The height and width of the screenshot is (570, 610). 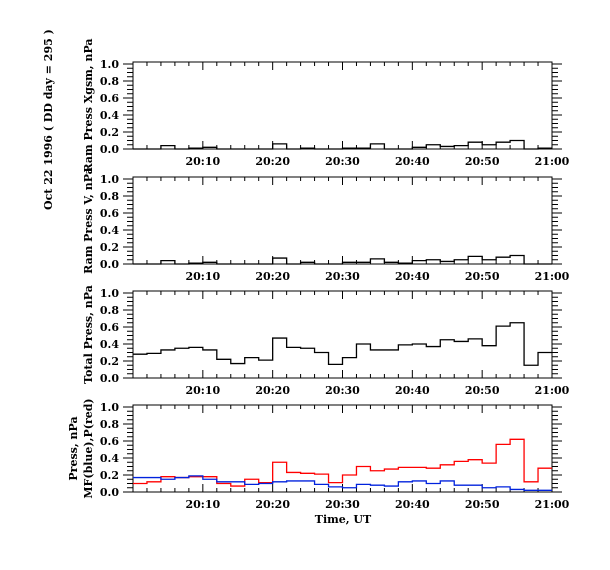 I want to click on y-axis-label: Total Press, nPa, so click(x=88, y=334).